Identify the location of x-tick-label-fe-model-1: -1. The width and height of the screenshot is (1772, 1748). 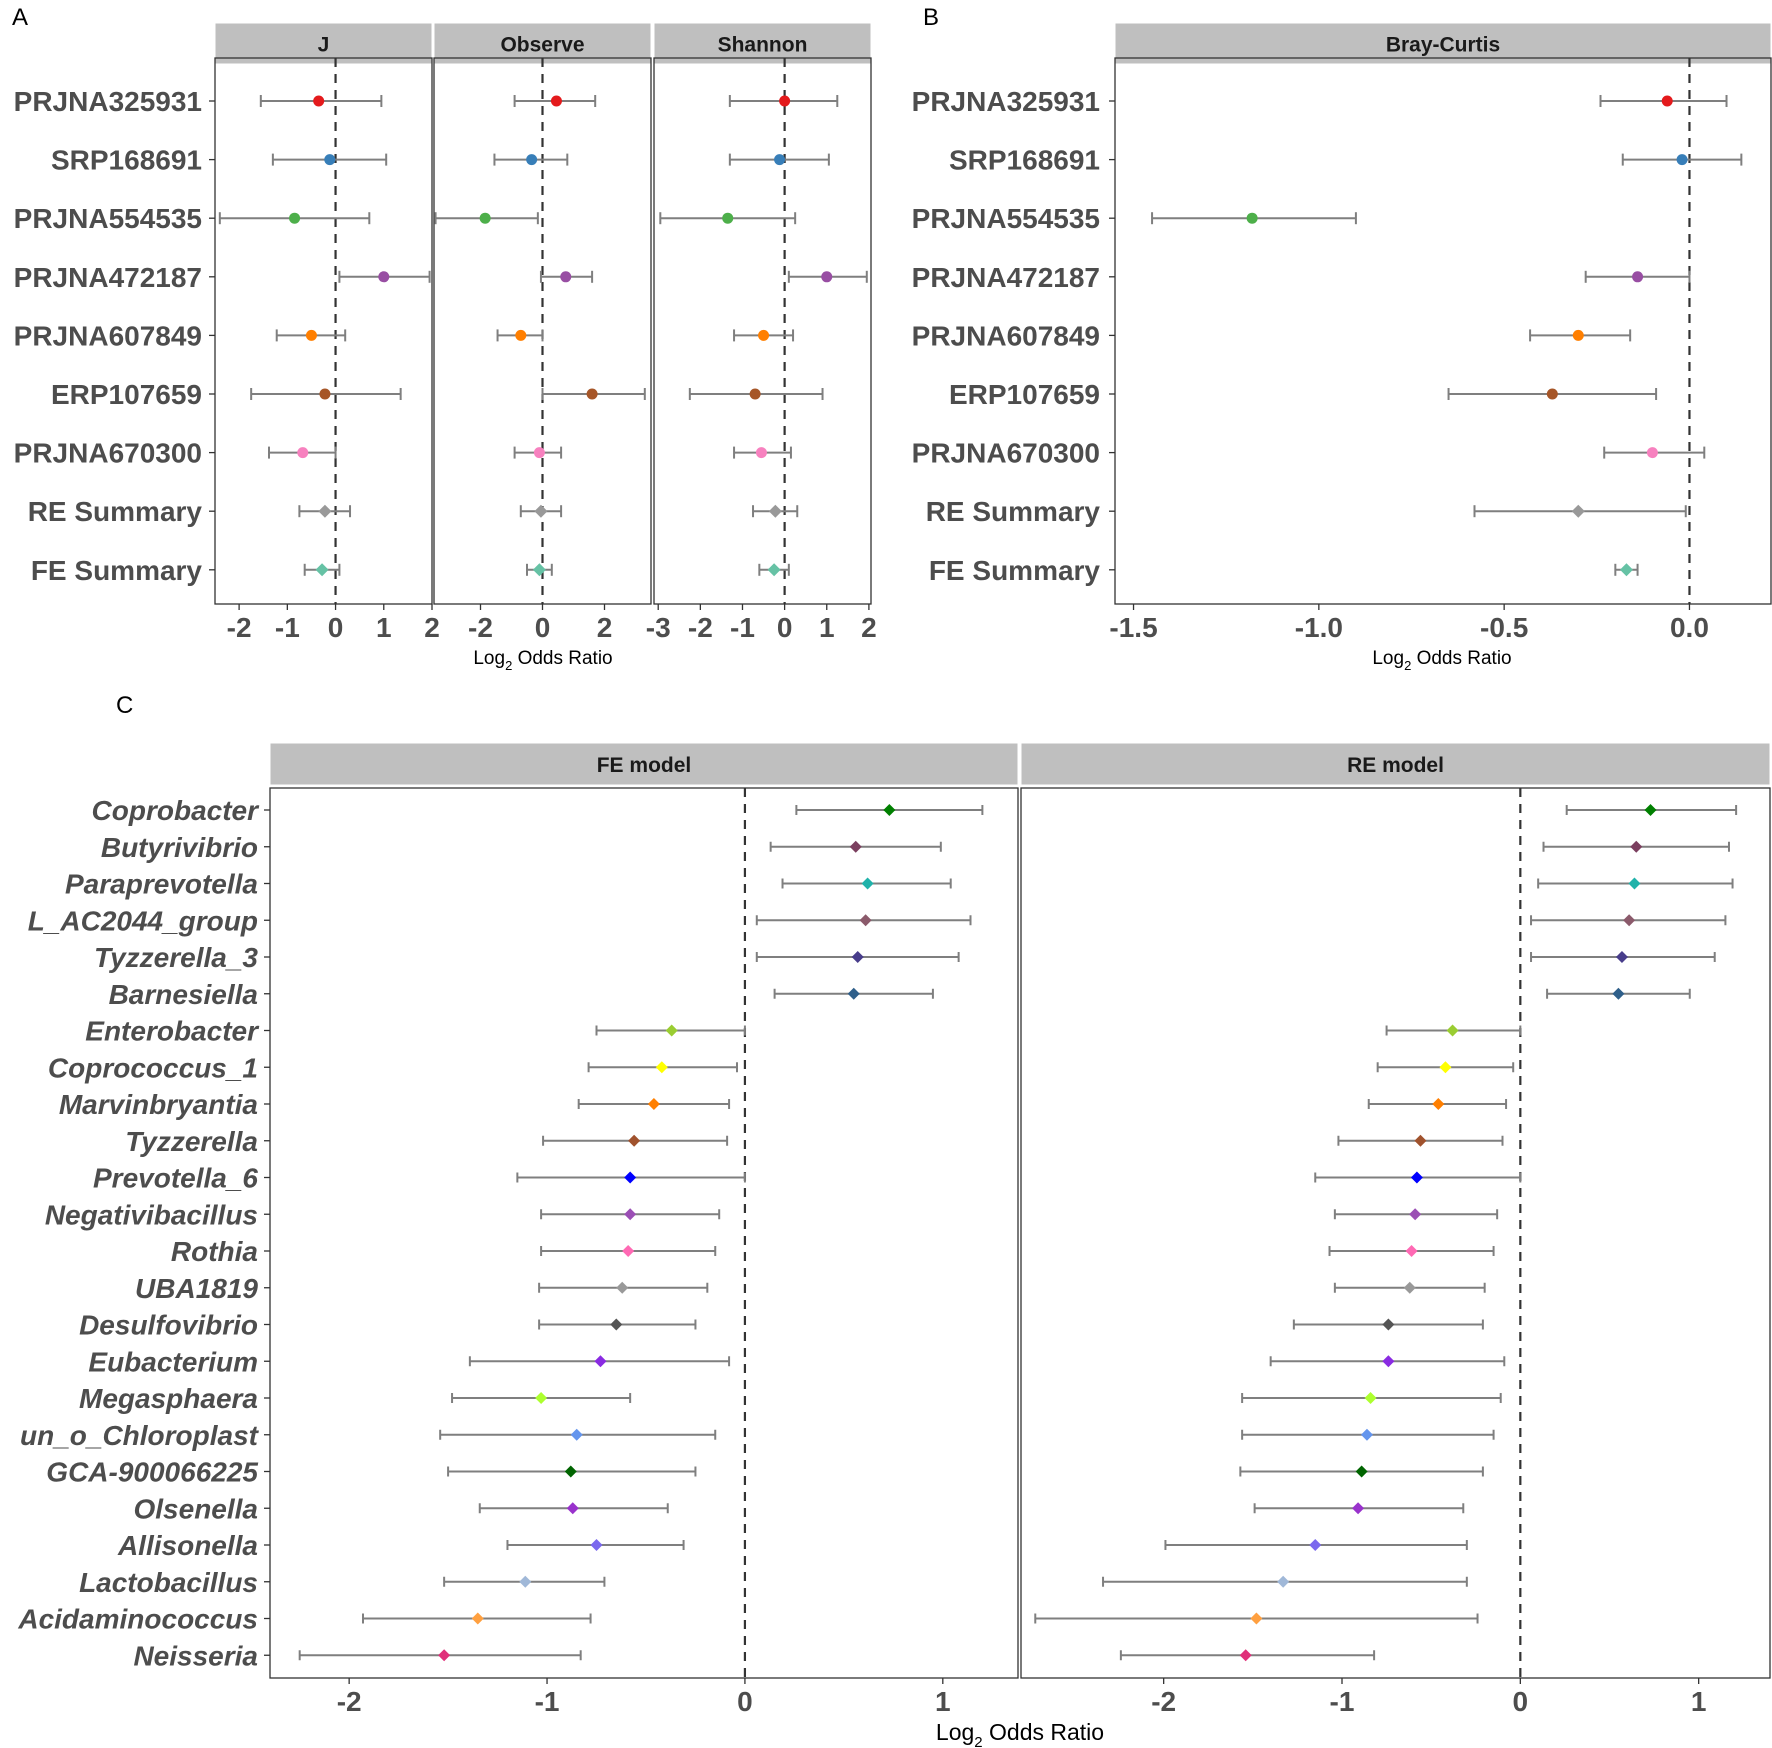
(547, 1701).